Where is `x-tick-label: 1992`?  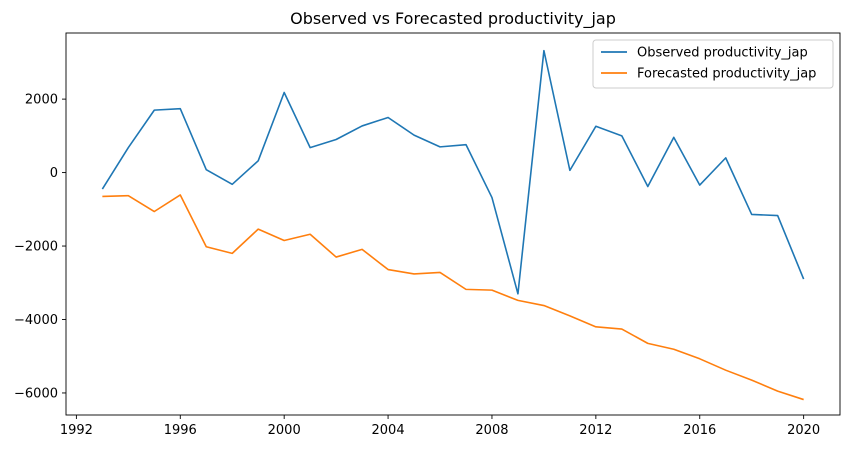 x-tick-label: 1992 is located at coordinates (76, 430).